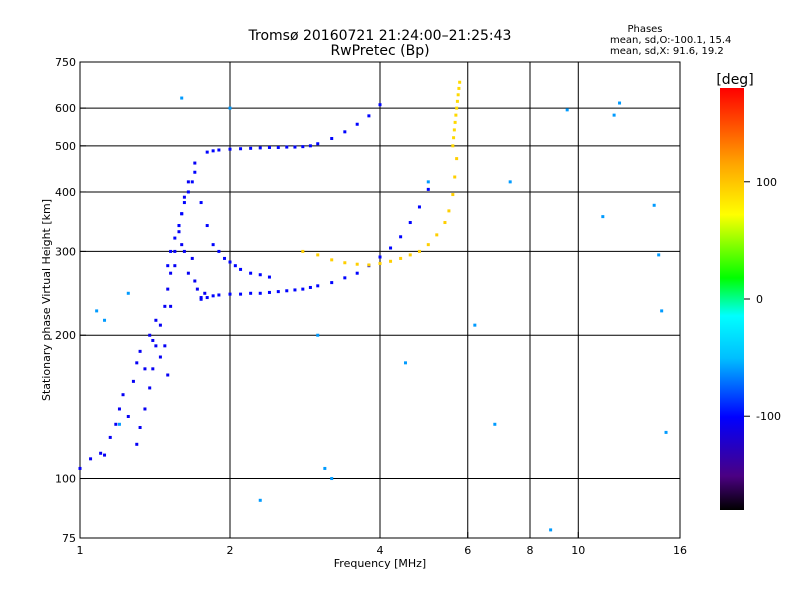 The width and height of the screenshot is (800, 600). Describe the element at coordinates (732, 299) in the screenshot. I see `colorbar` at that location.